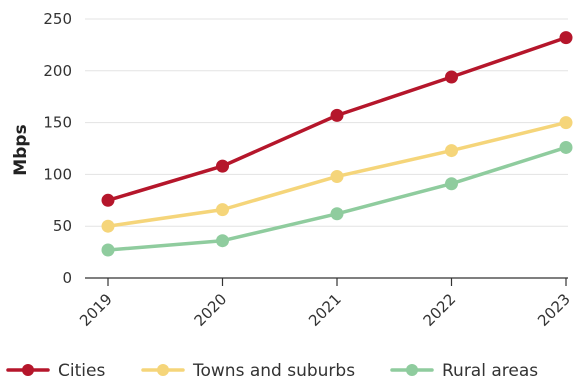  Describe the element at coordinates (490, 371) in the screenshot. I see `legend-label: Rural areas` at that location.